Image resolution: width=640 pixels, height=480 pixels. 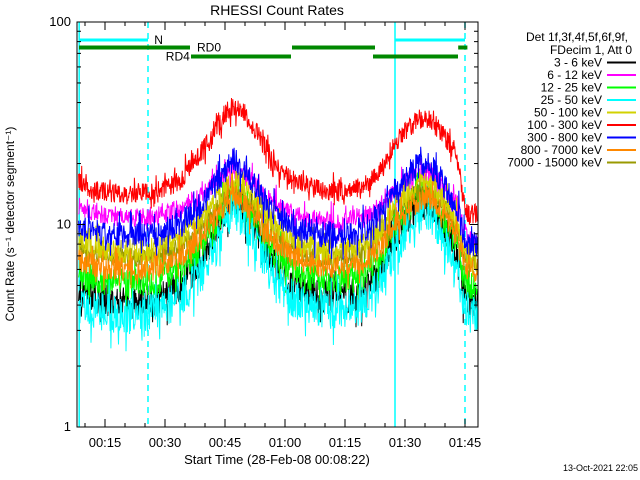 I want to click on y-tick-label: 10, so click(x=64, y=224).